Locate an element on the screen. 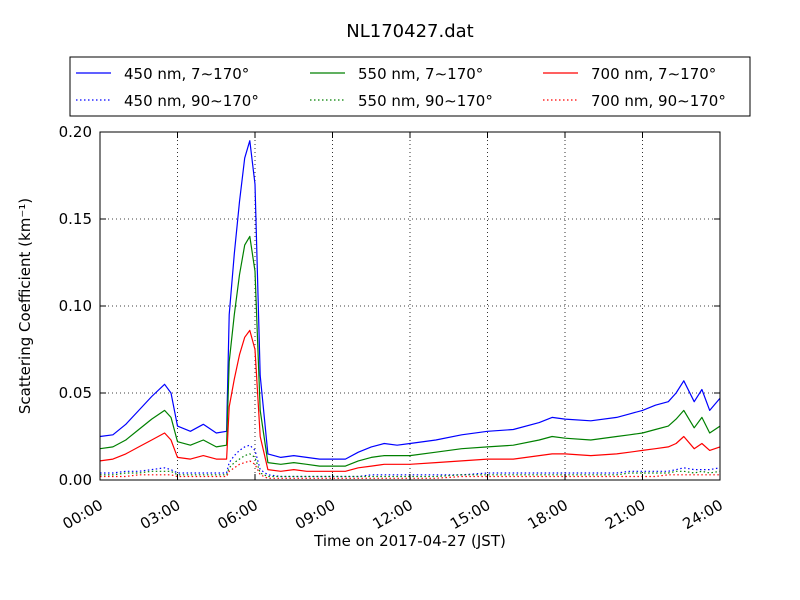 The image size is (800, 600). y-tick-label: 0.00 is located at coordinates (75, 480).